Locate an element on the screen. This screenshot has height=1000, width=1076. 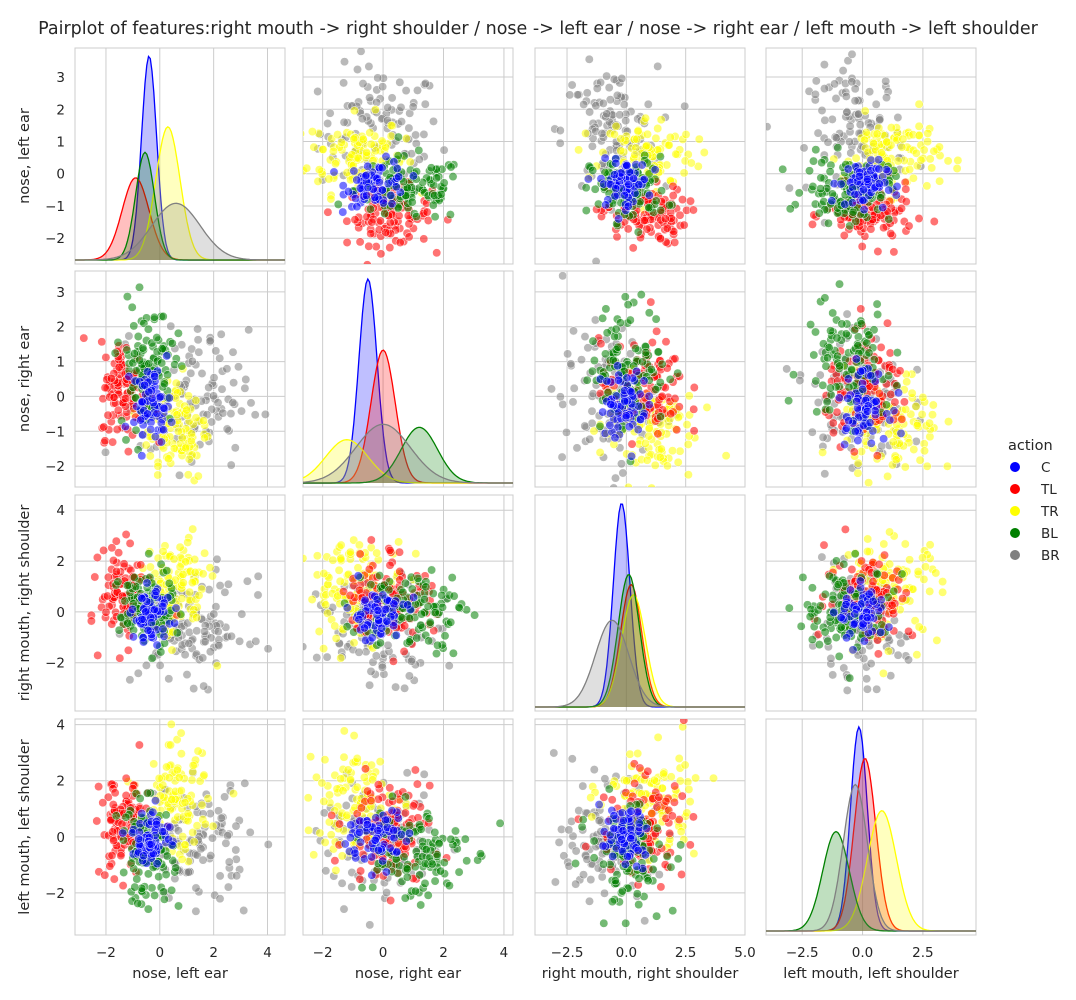
y-tick-label: 2 is located at coordinates (60, 562).